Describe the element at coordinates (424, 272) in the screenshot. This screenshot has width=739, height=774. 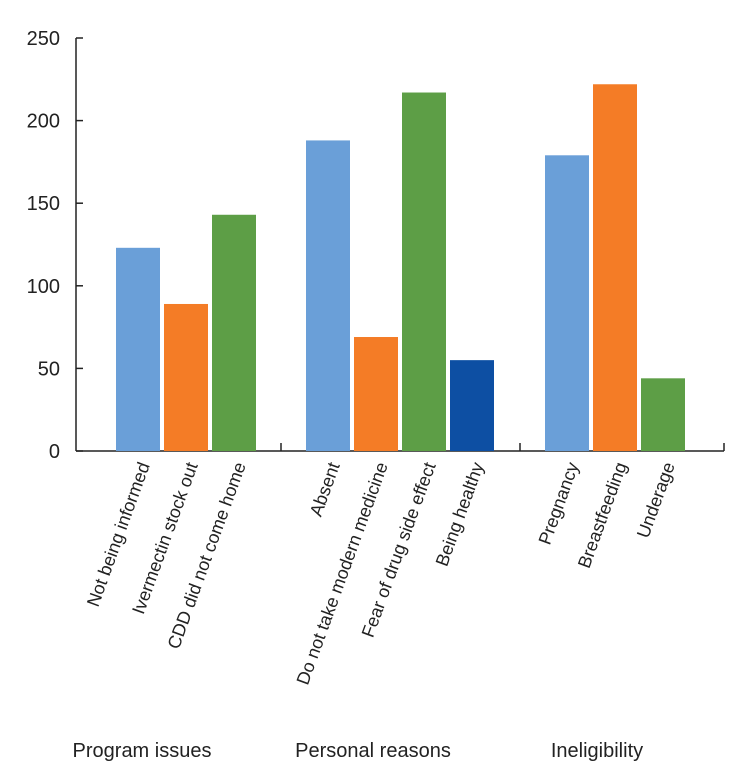
I see `bar-fear-of-drug-side-effect` at that location.